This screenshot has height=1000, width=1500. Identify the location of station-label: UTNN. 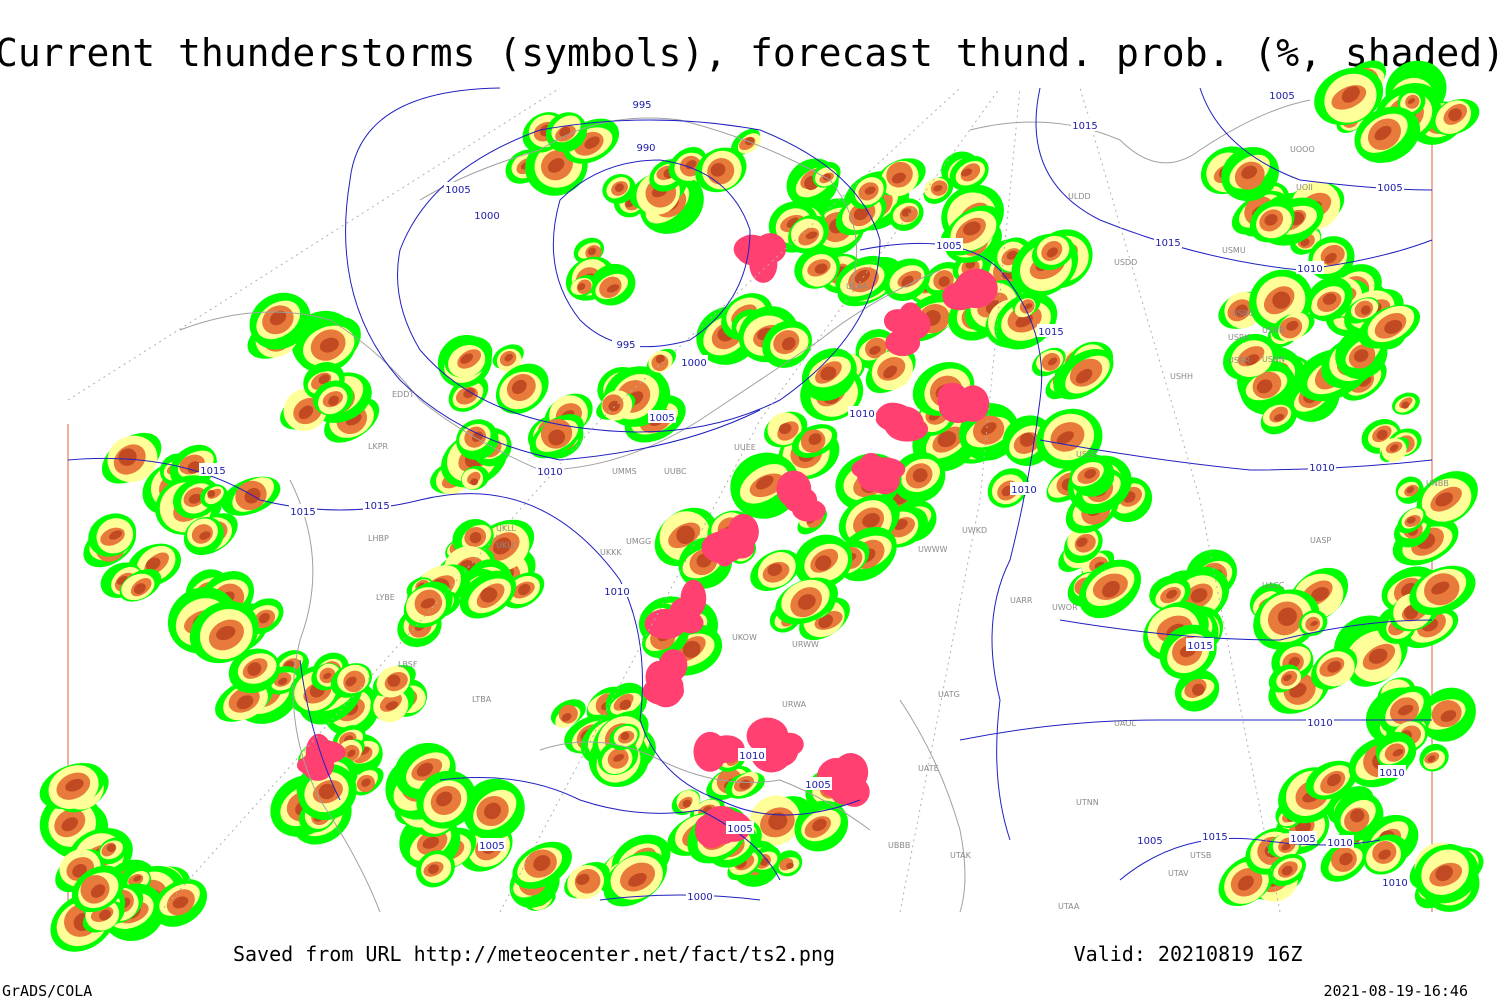
(1087, 802).